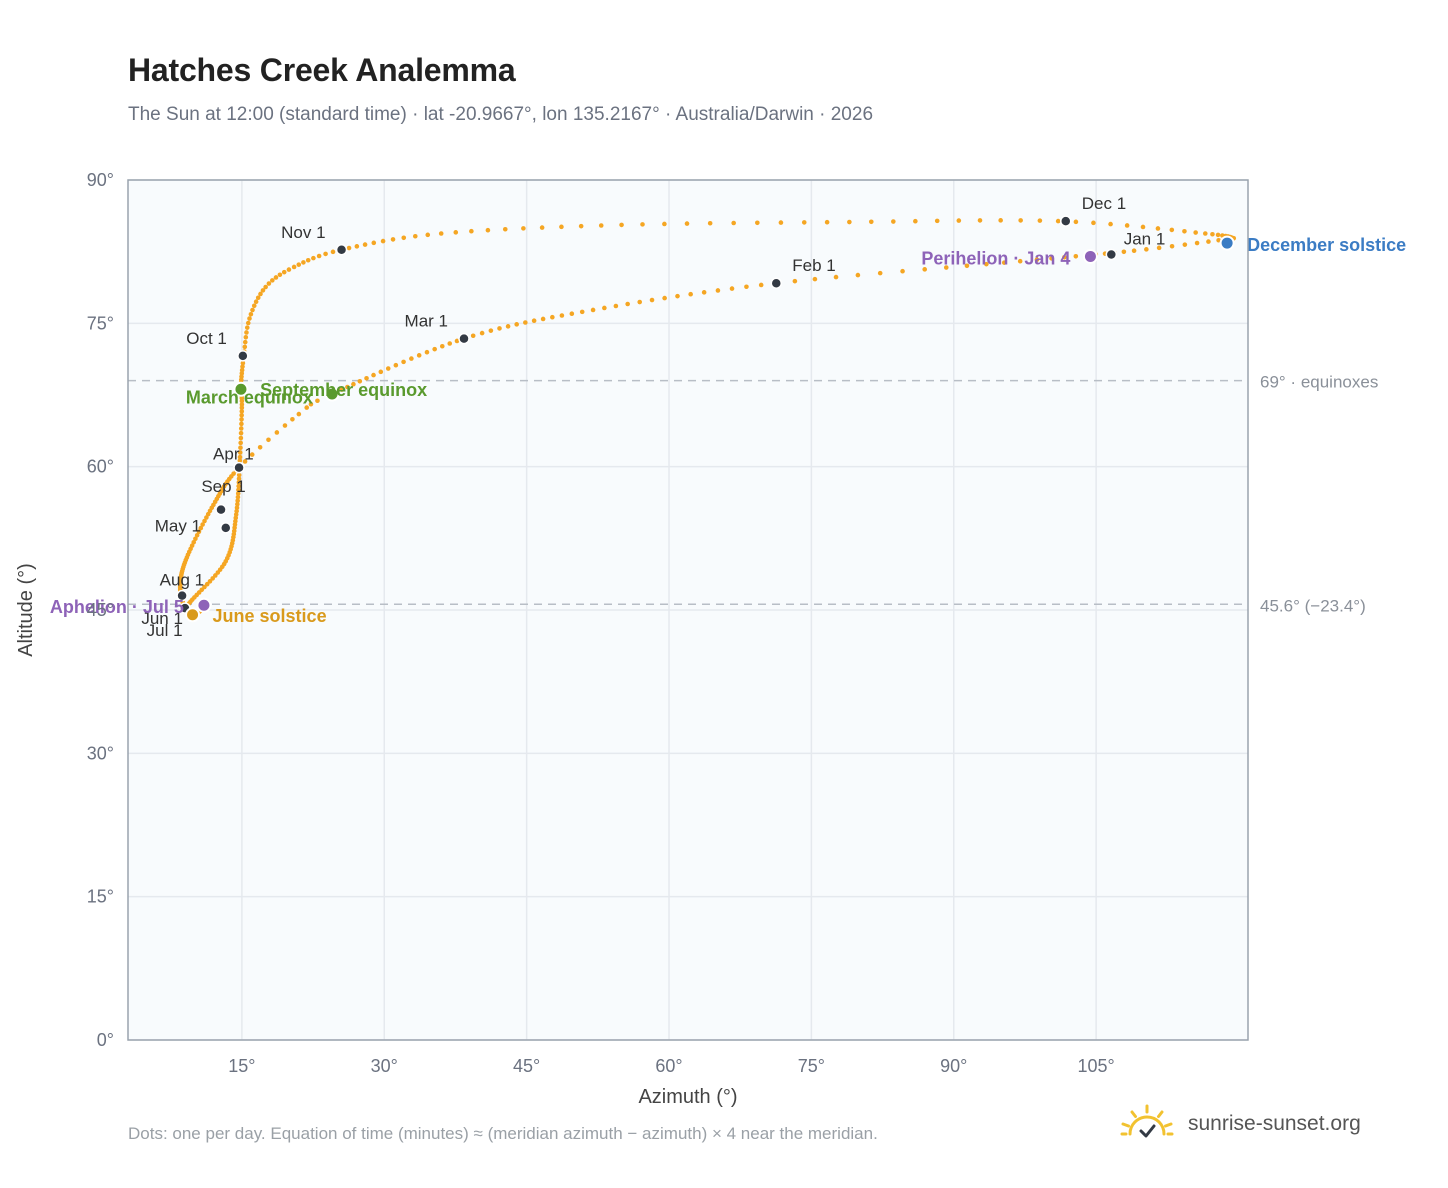 Image resolution: width=1448 pixels, height=1188 pixels. I want to click on event-label: March equinox, so click(249, 397).